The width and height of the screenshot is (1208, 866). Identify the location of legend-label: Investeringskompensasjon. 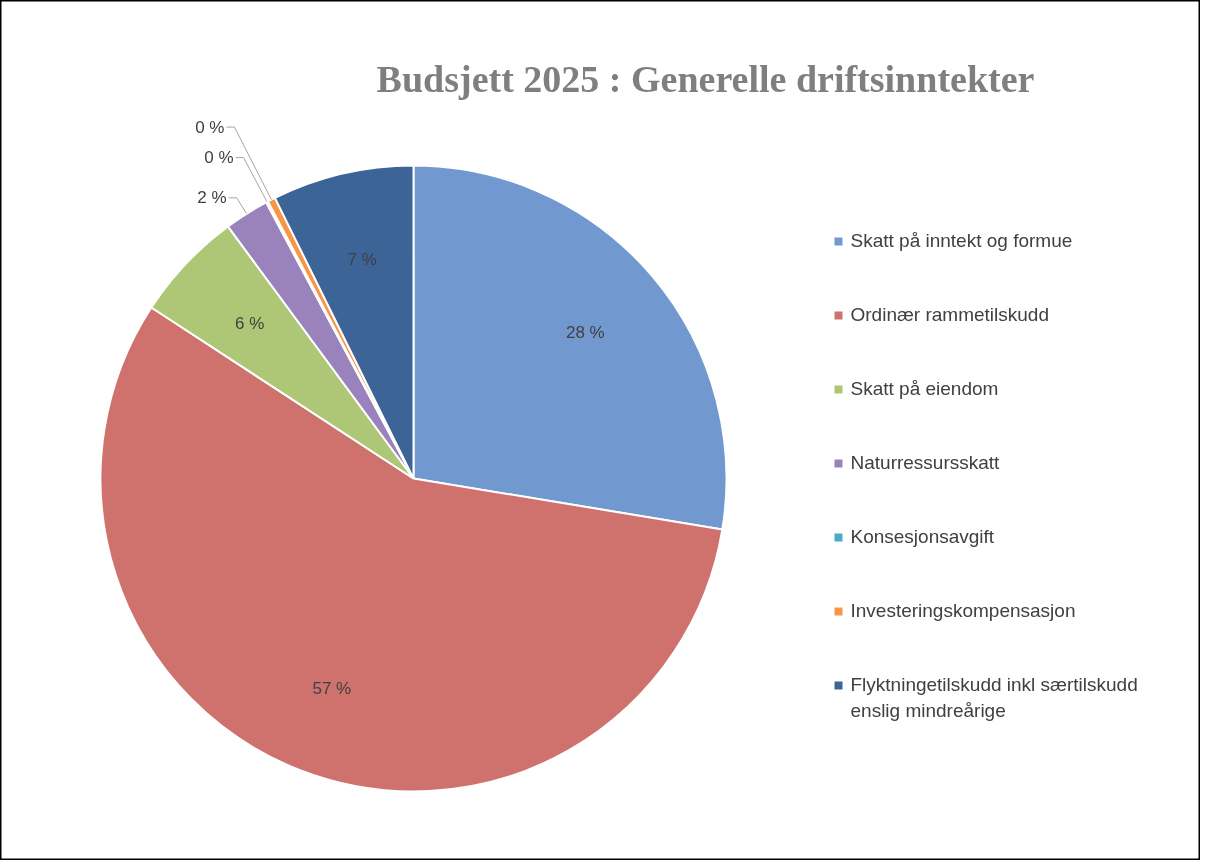
(963, 610).